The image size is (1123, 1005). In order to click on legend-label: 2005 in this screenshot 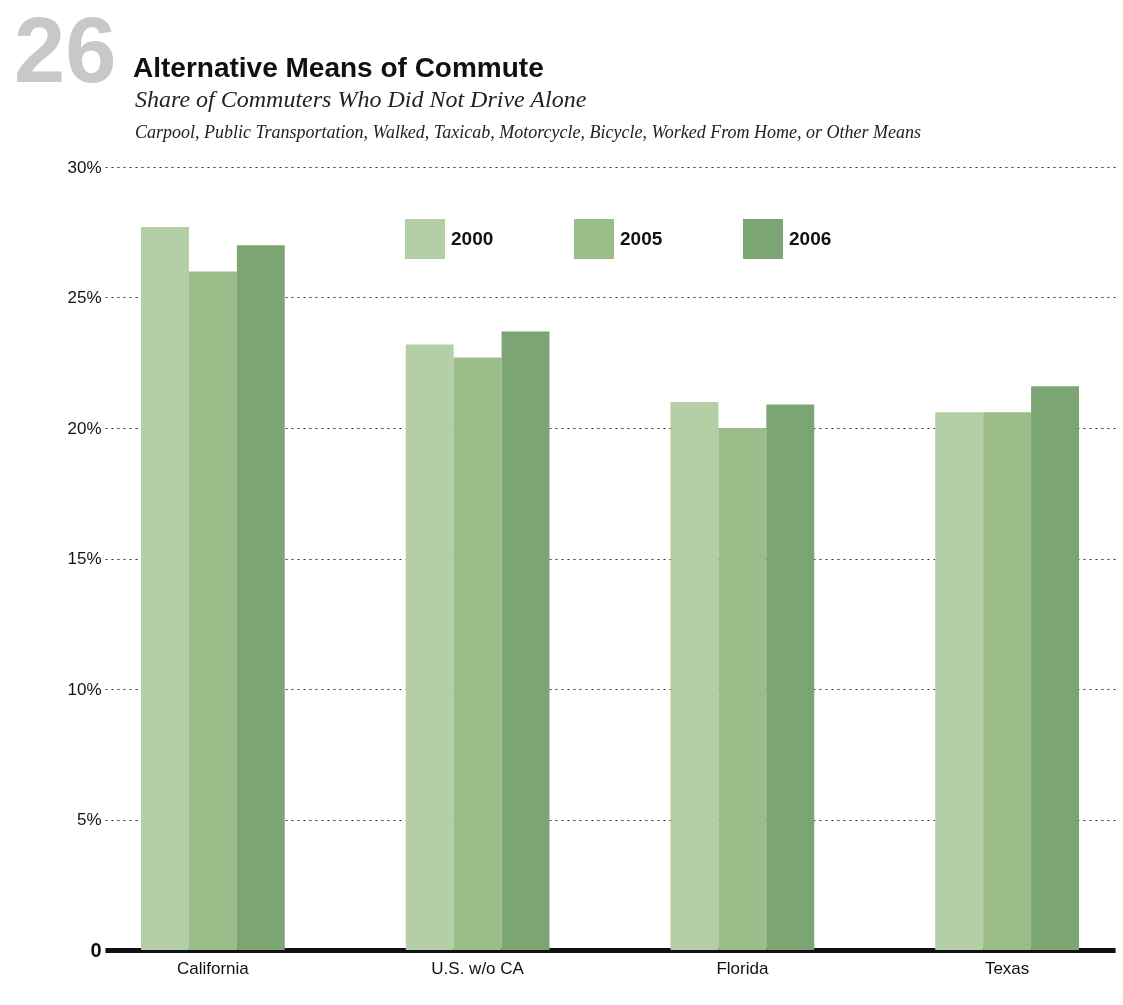, I will do `click(641, 238)`.